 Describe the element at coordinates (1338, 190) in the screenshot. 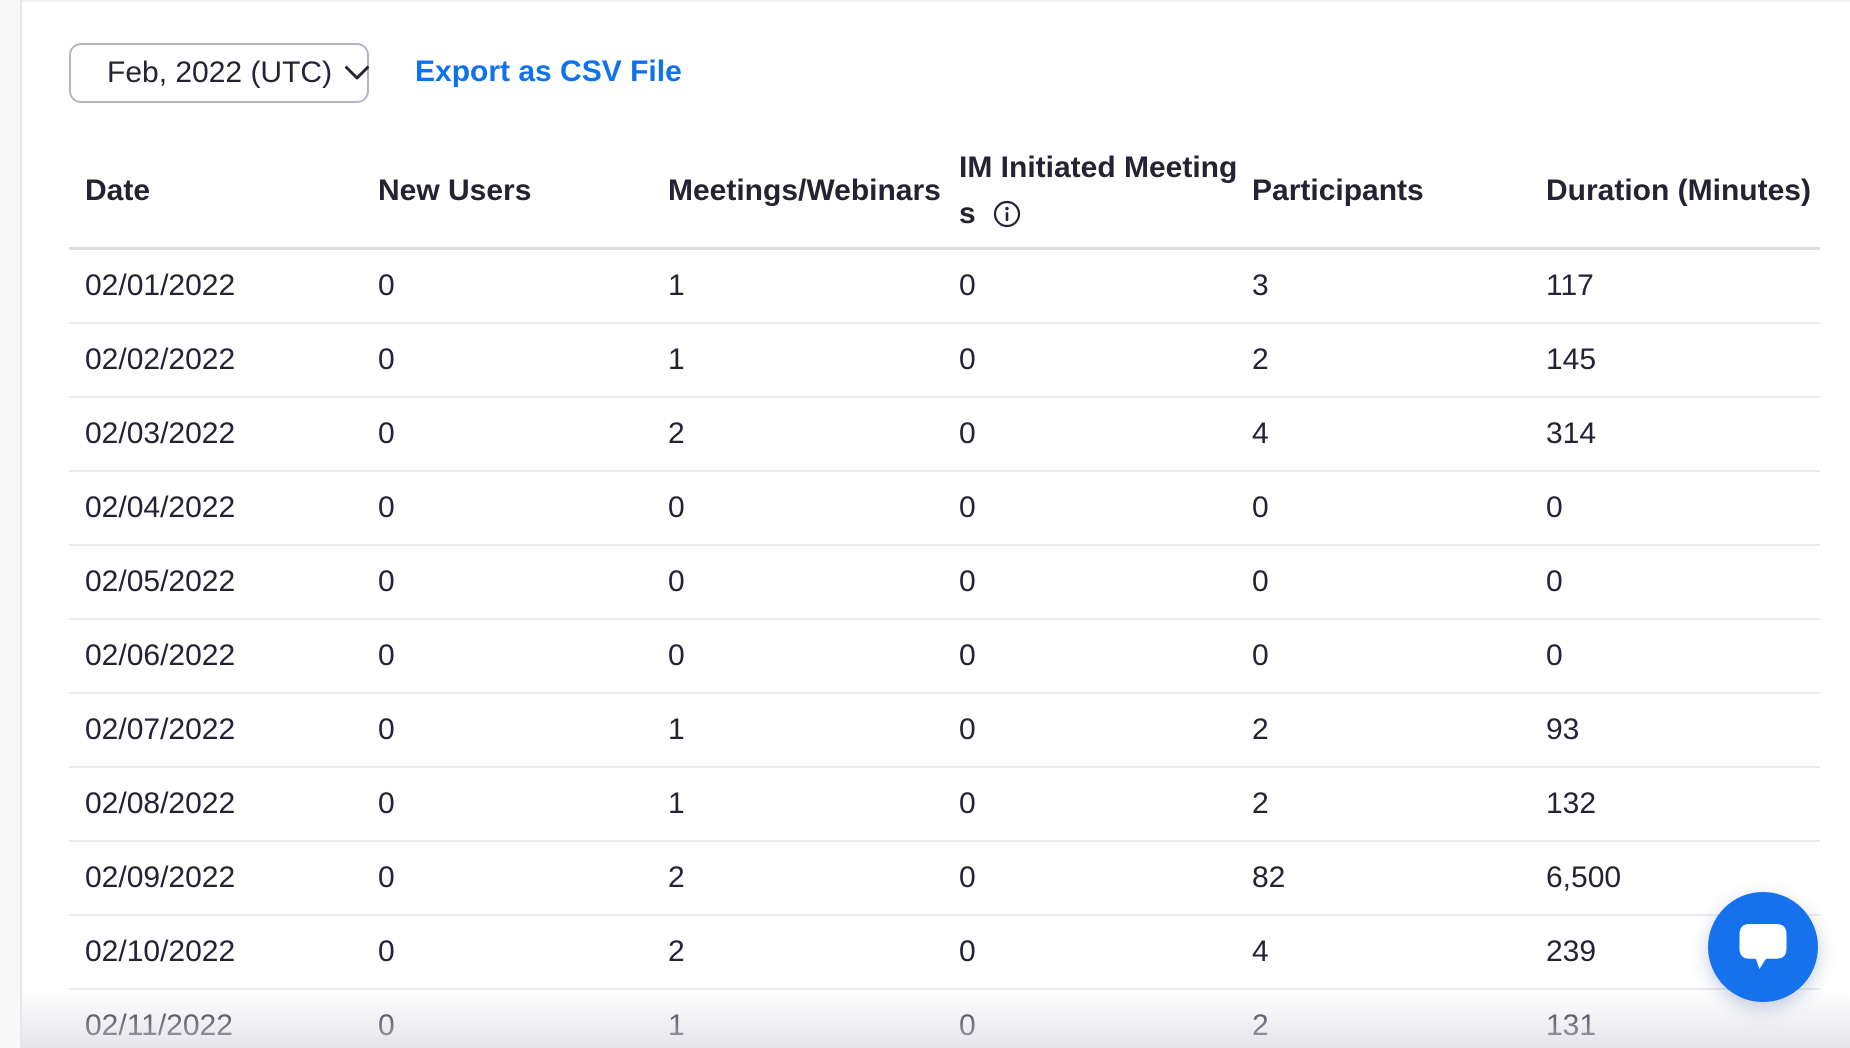

I see `column-header-label: Participants` at that location.